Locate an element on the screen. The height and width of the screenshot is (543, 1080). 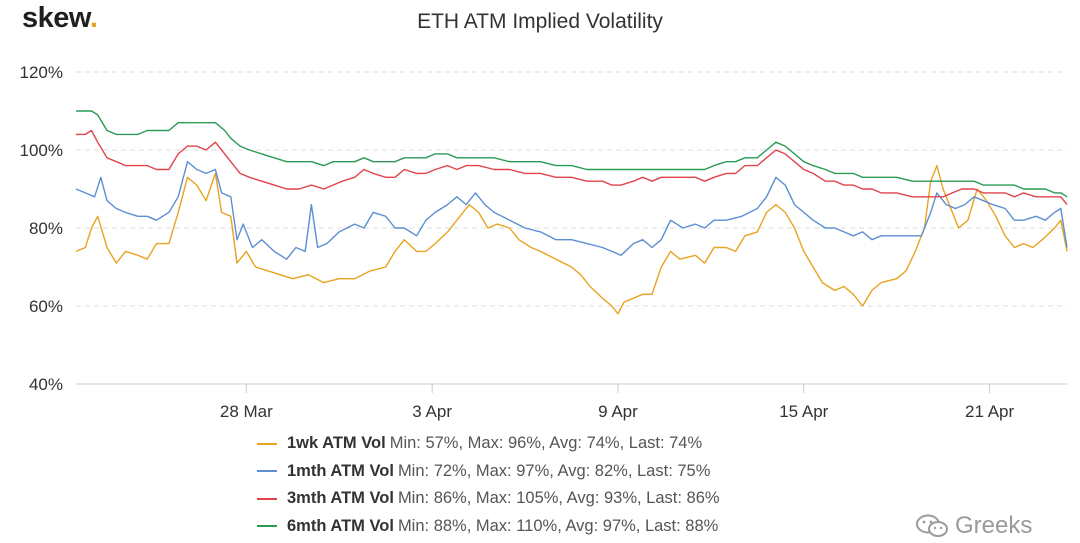
y-axis-ticks: 40% 60% 80% 100% 120% is located at coordinates (41, 228).